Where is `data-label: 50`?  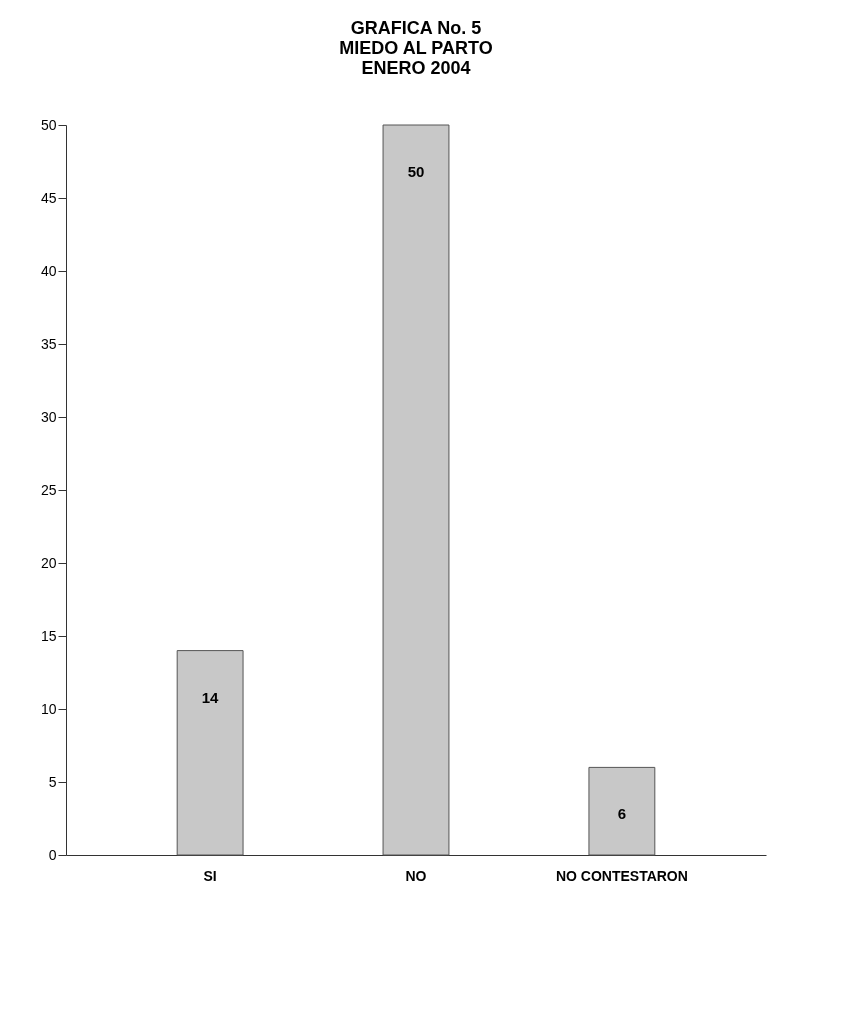 data-label: 50 is located at coordinates (416, 171).